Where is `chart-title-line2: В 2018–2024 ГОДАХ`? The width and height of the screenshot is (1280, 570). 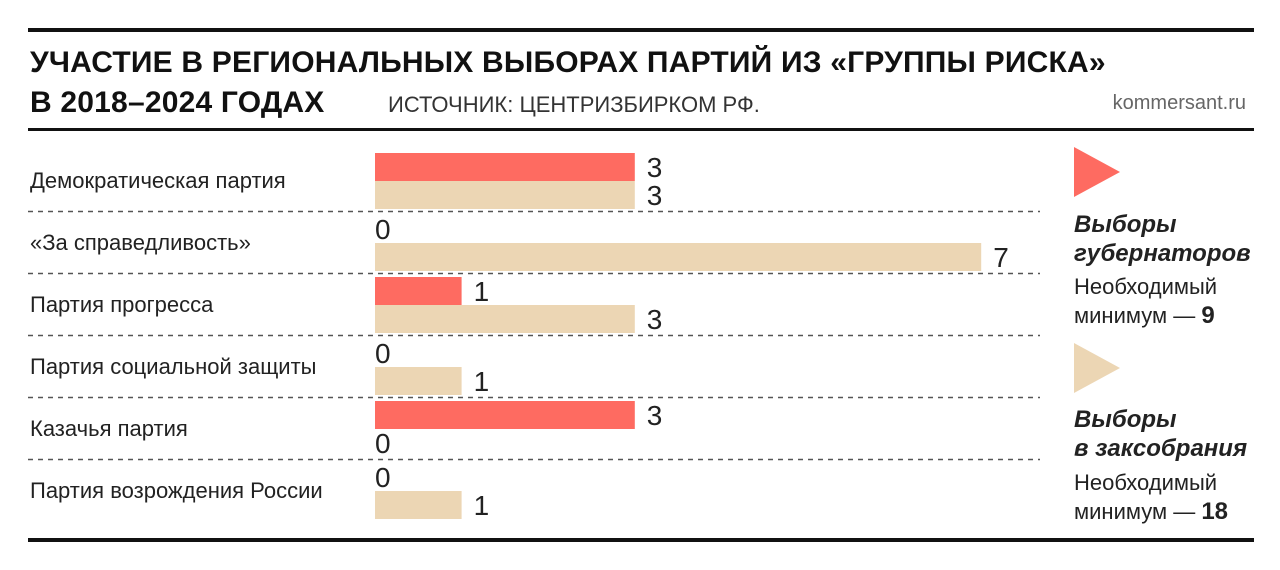
chart-title-line2: В 2018–2024 ГОДАХ is located at coordinates (177, 102).